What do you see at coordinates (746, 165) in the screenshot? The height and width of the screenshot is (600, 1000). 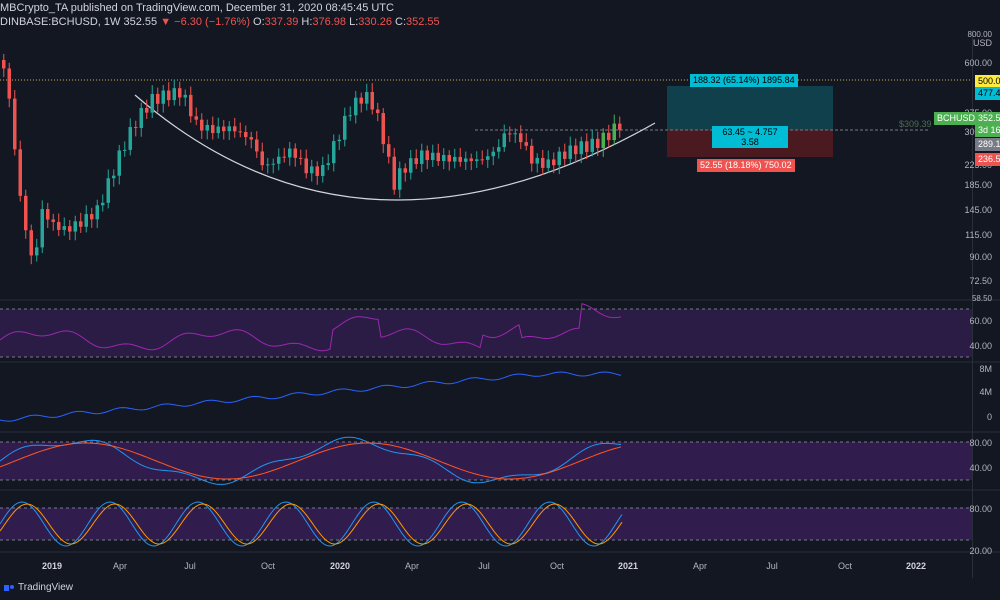 I see `stop-label: 52.55 (18.18%) 750.02` at bounding box center [746, 165].